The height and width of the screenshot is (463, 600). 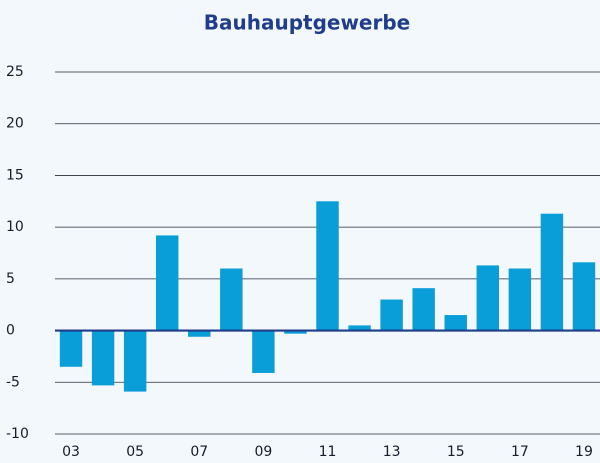 I want to click on y-tick-label: -5, so click(x=13, y=382).